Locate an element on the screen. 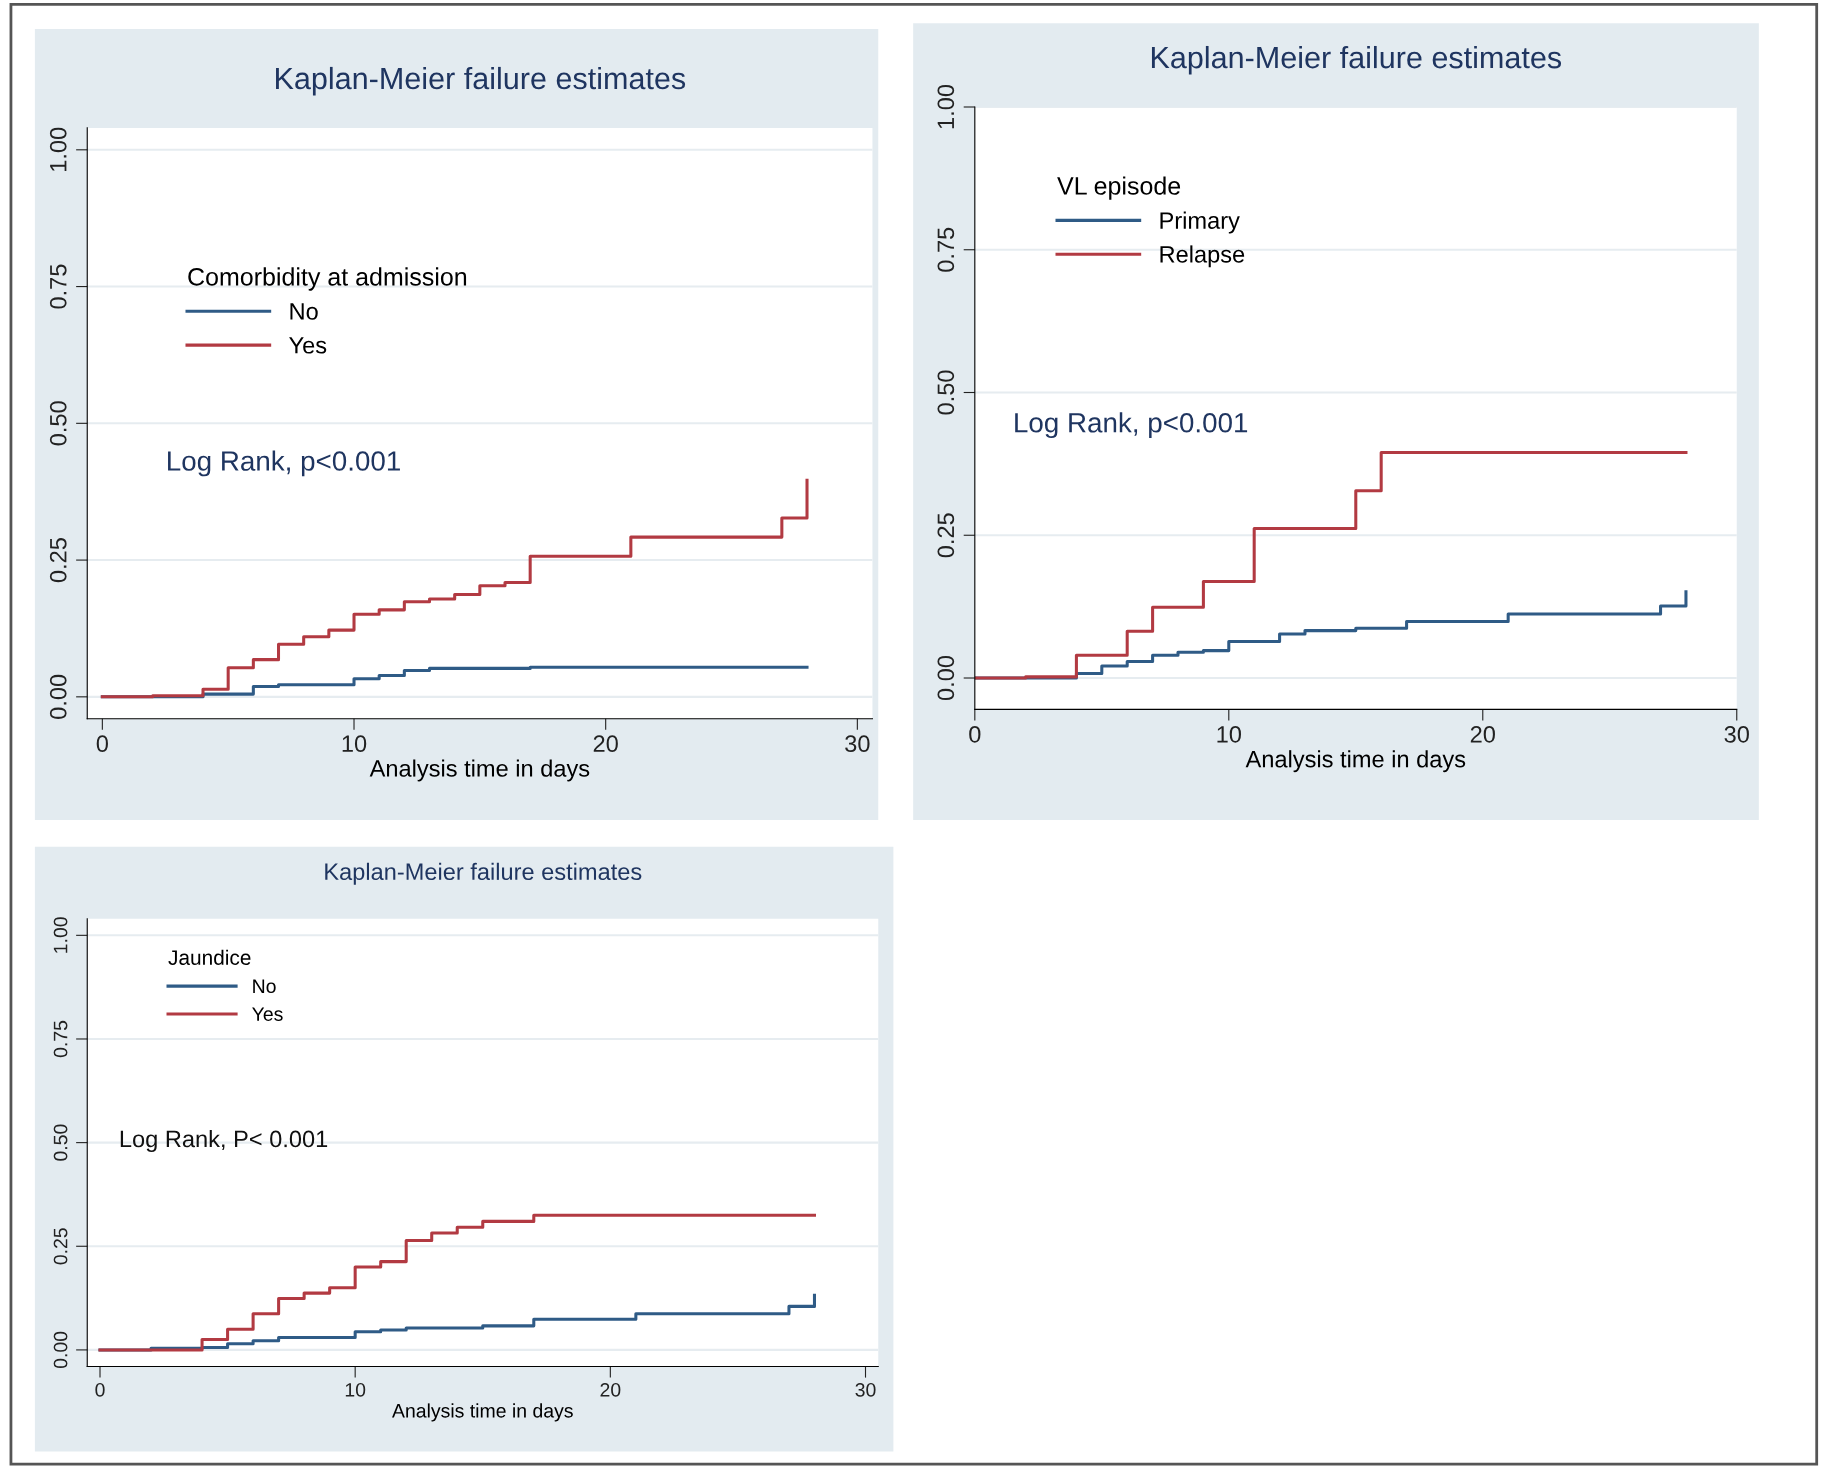  legend-label: Relapse is located at coordinates (1202, 256).